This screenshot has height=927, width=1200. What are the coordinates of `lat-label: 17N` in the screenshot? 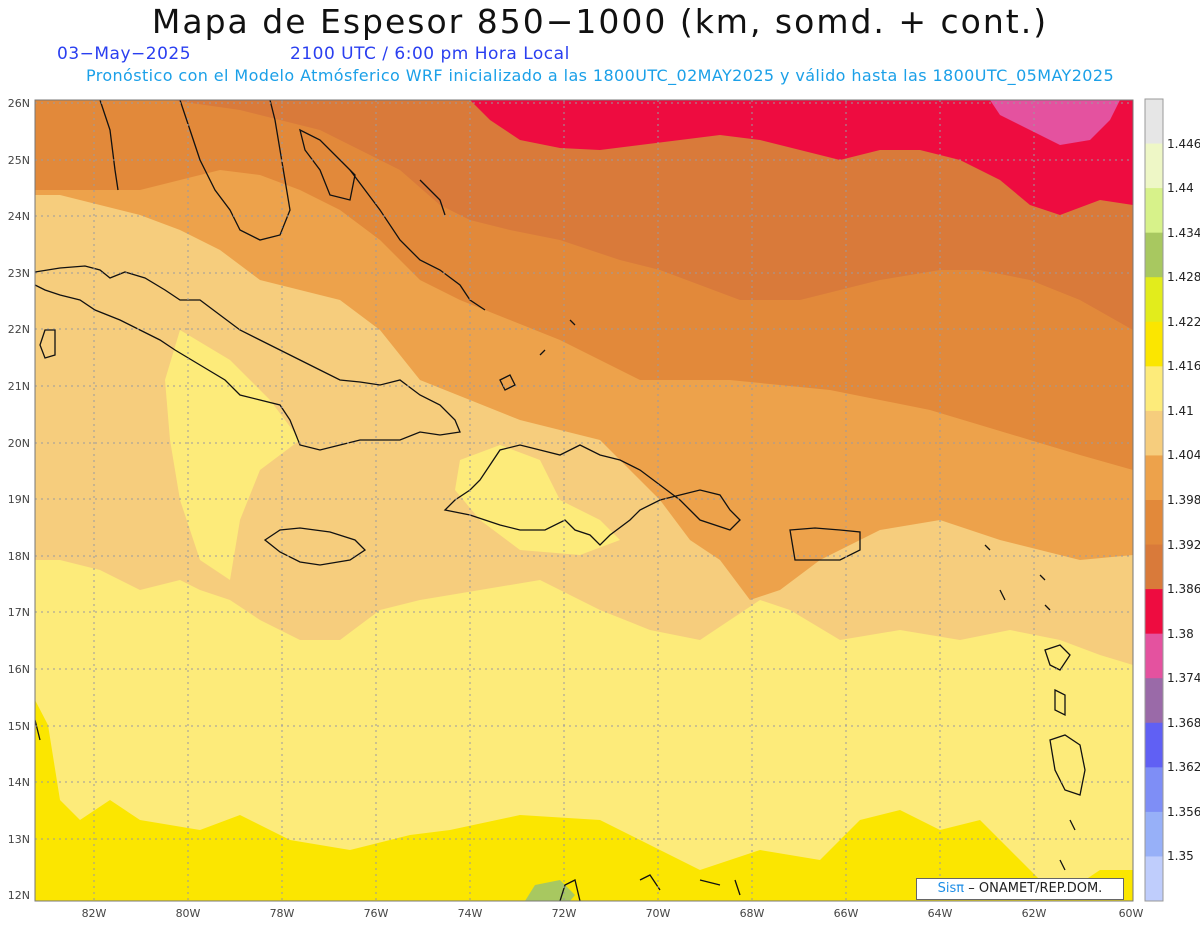 It's located at (19, 612).